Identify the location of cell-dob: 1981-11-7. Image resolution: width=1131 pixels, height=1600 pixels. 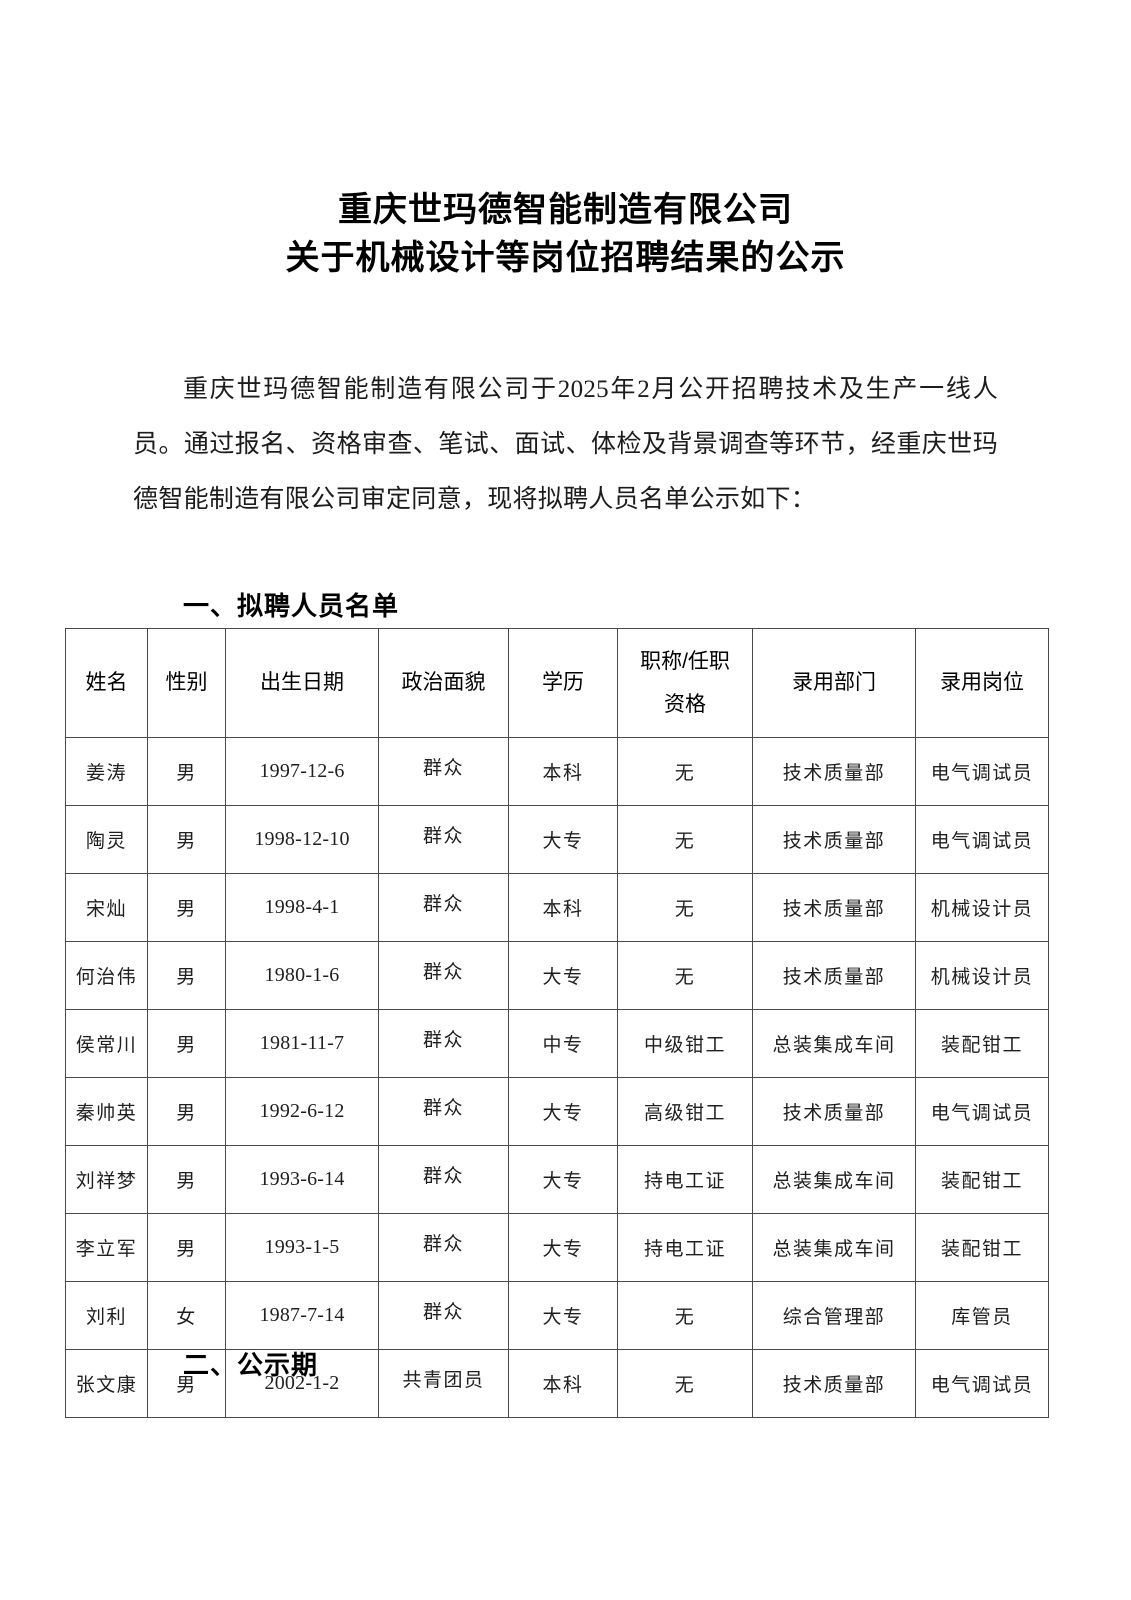
(302, 1043).